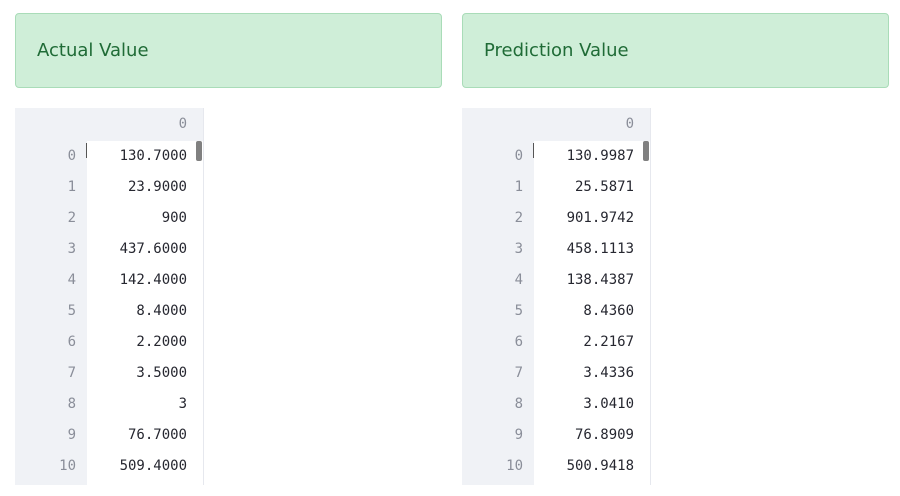 The image size is (900, 496). I want to click on table-row: 3 458.1113, so click(556, 249).